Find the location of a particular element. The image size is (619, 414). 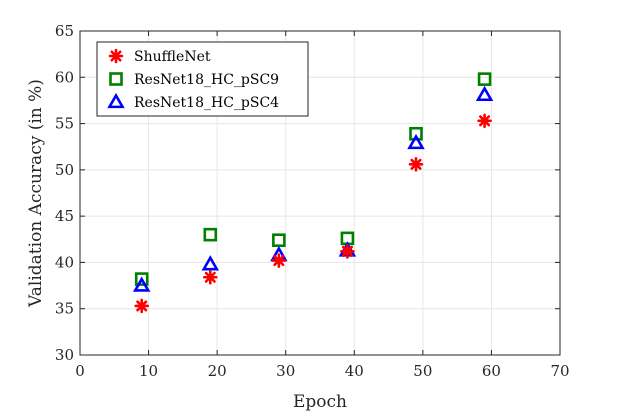

y-axis-label: Validation Accuracy (in %) is located at coordinates (36, 193).